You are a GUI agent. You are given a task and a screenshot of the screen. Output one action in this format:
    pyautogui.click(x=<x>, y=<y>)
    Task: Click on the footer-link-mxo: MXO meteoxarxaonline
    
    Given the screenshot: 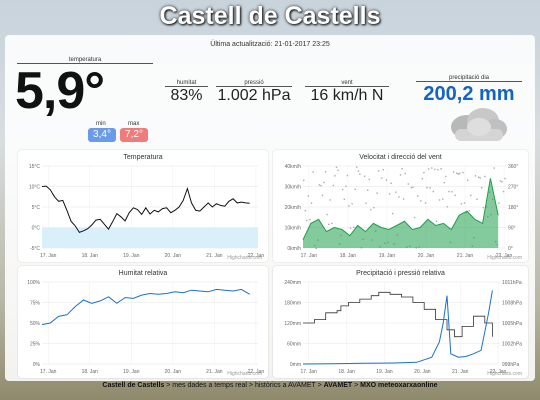 What is the action you would take?
    pyautogui.click(x=399, y=385)
    